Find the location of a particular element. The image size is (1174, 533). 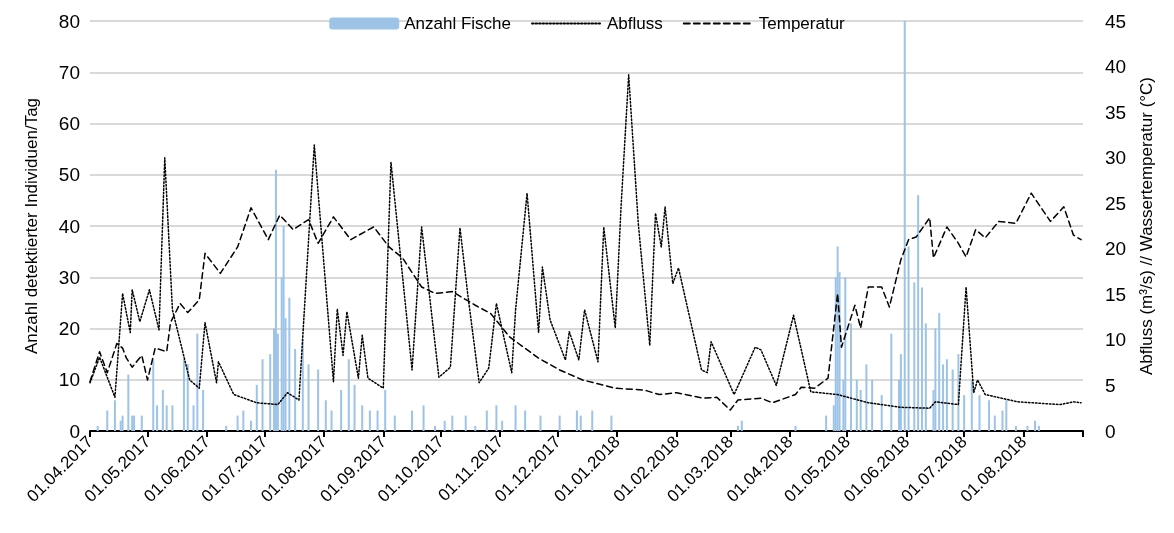

y-tick-label: 40 is located at coordinates (69, 226).